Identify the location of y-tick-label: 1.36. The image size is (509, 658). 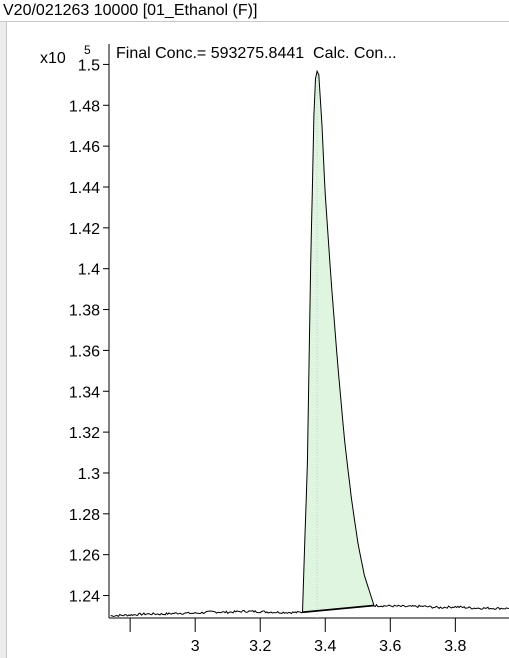
(84, 351).